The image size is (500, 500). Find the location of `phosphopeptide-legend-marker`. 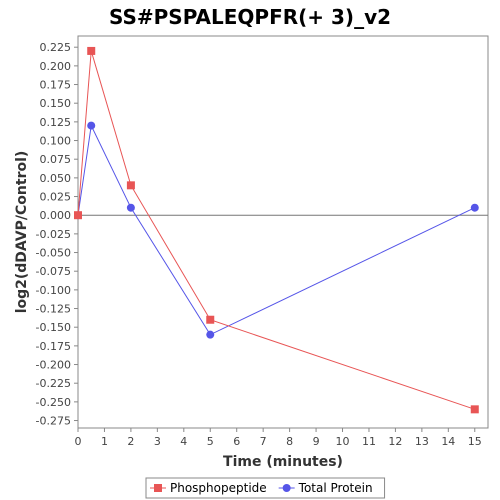

phosphopeptide-legend-marker is located at coordinates (158, 488).